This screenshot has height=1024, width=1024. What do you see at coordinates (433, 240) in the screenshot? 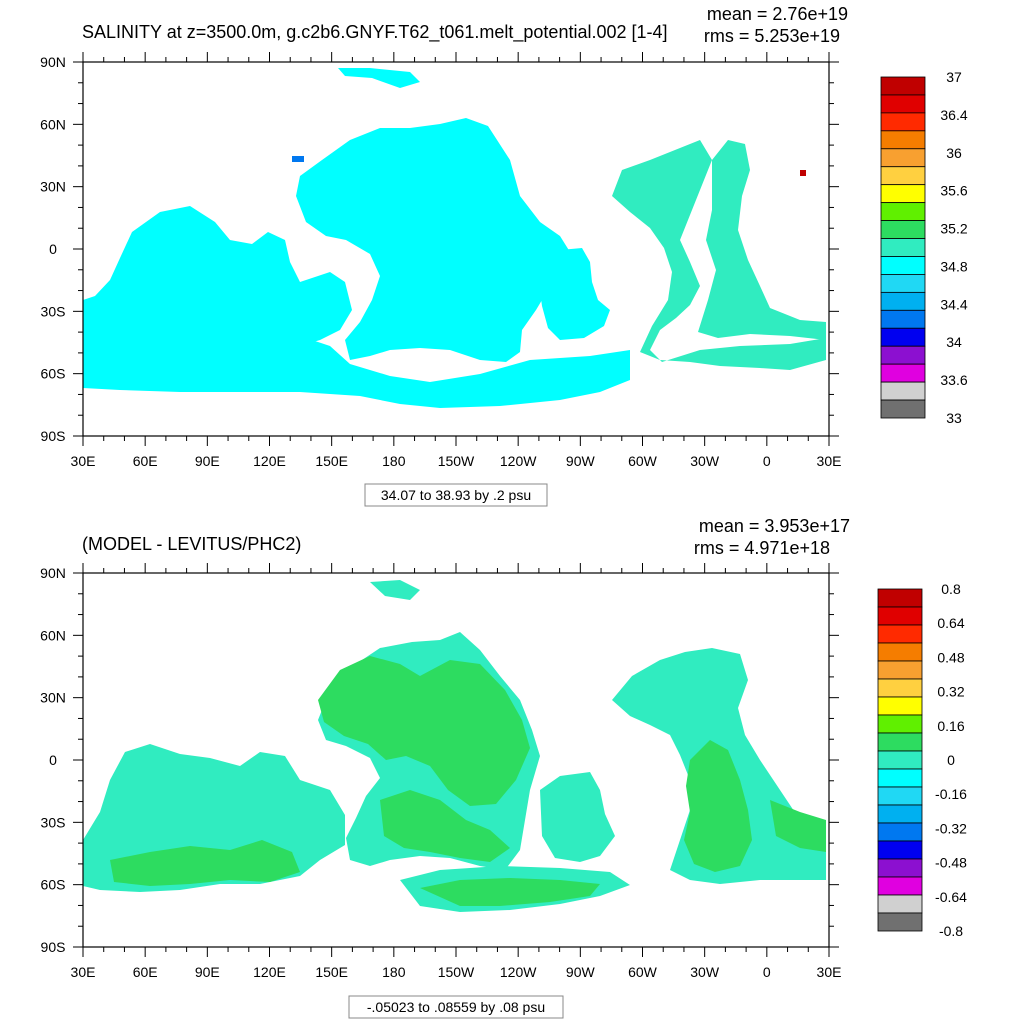
I see `ocean-region-pacific` at bounding box center [433, 240].